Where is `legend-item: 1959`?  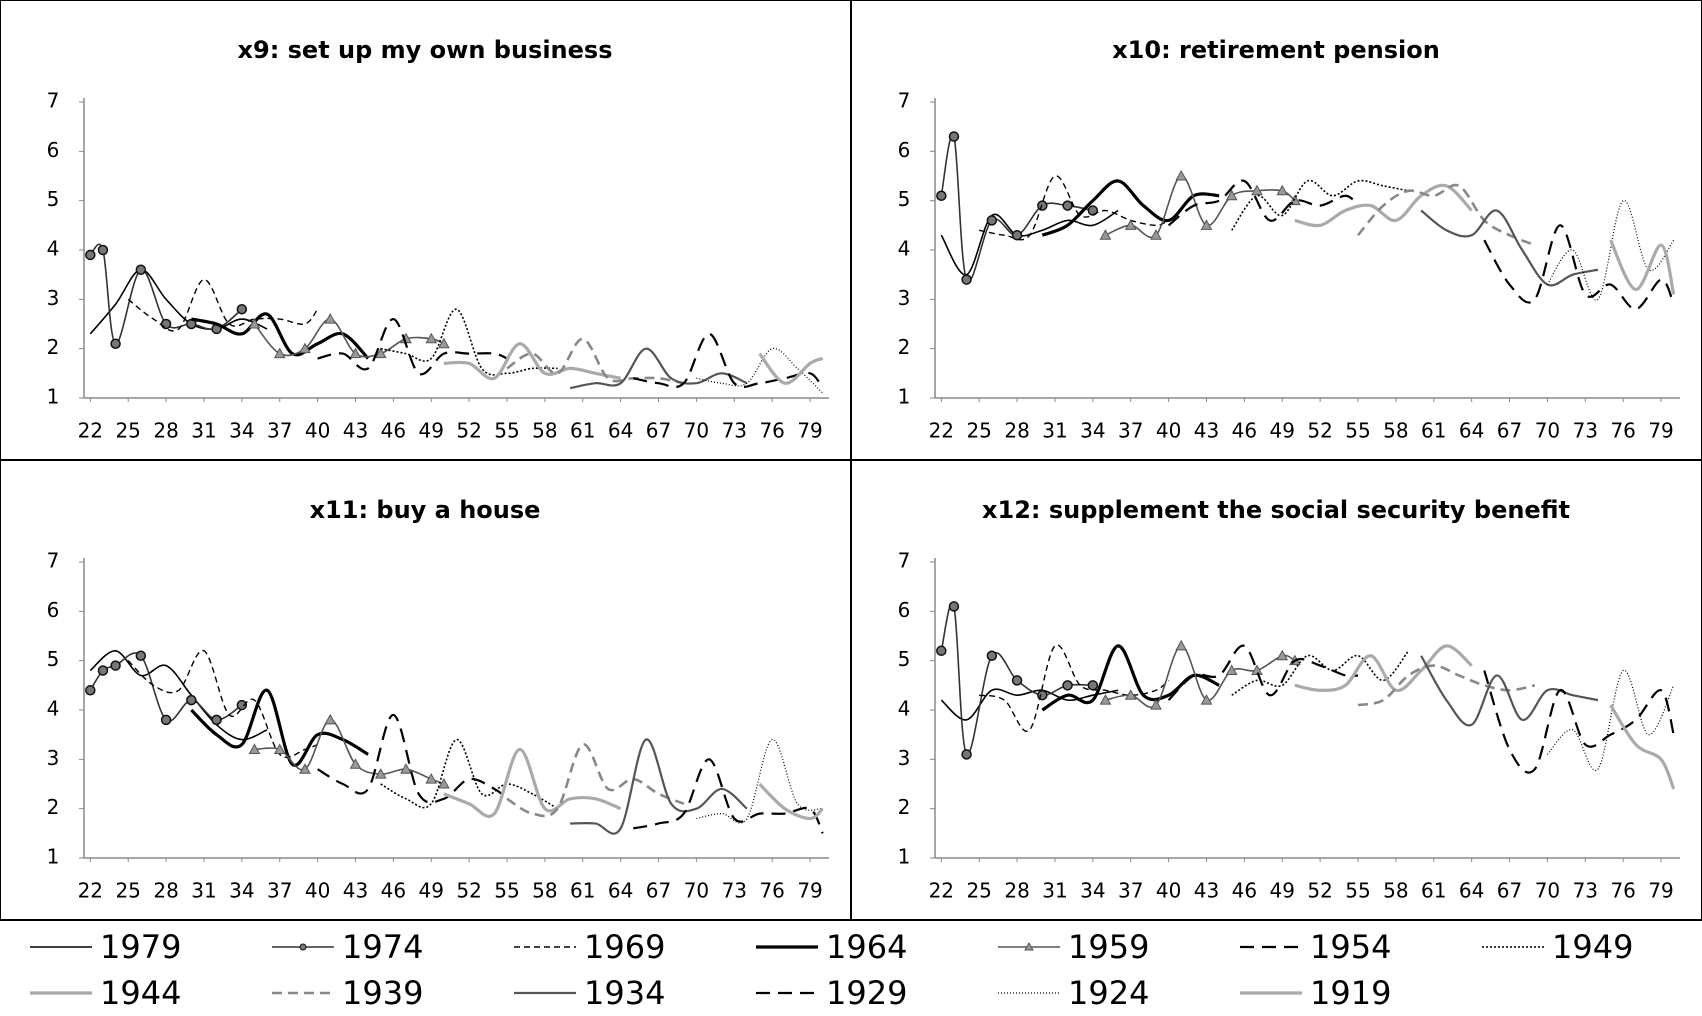
legend-item: 1959 is located at coordinates (1072, 947).